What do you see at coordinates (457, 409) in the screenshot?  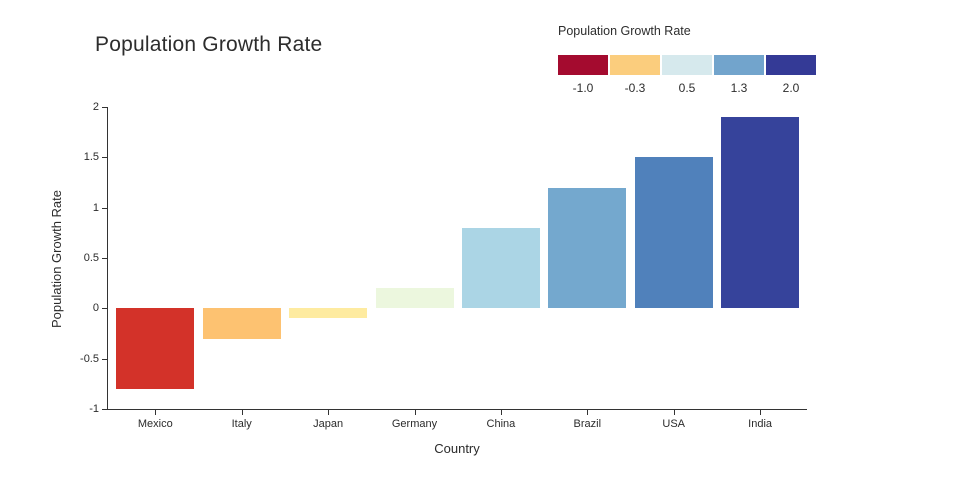 I see `x-axis-line` at bounding box center [457, 409].